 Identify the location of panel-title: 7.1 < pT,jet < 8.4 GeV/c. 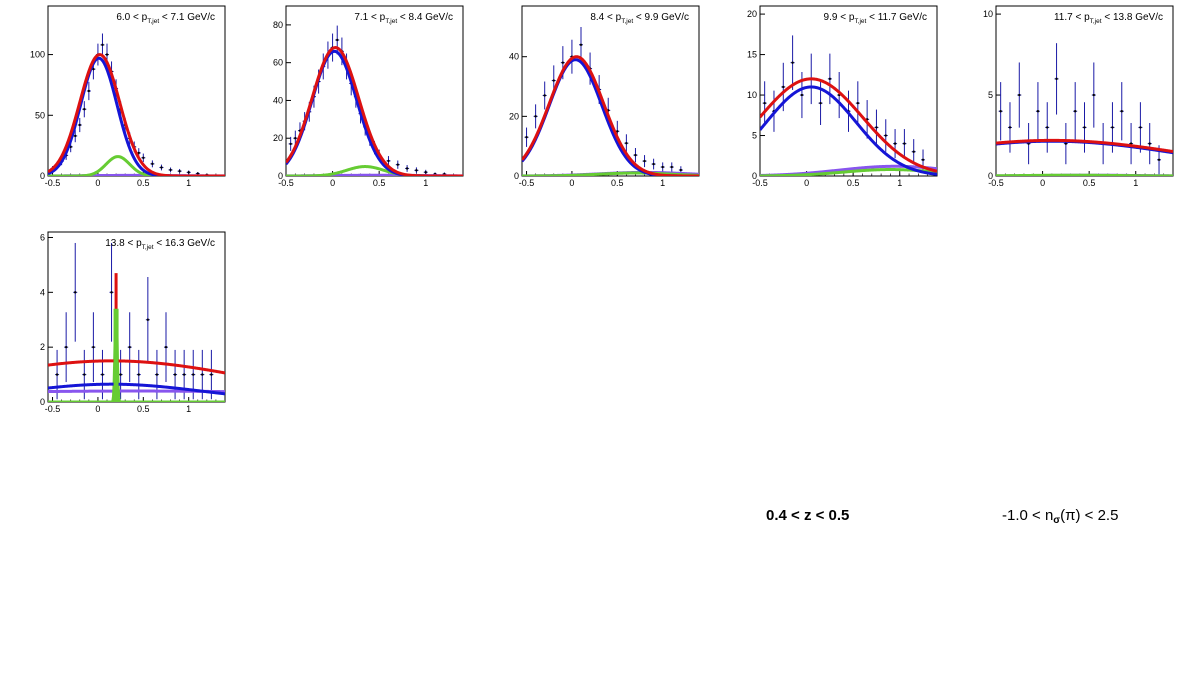
(403, 18).